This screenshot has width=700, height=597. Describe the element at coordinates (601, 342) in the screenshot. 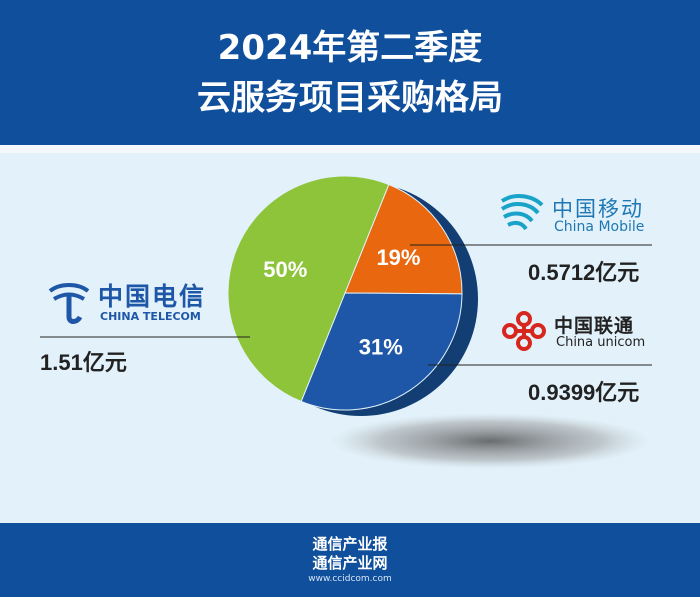

I see `unicom-name-en: China unicom` at that location.